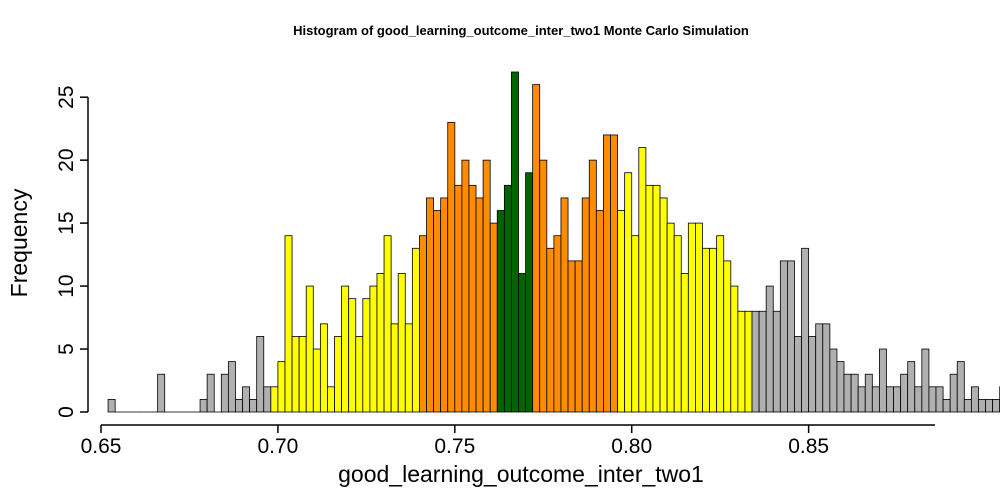 This screenshot has height=500, width=1000. I want to click on y-tick-label: 25, so click(66, 97).